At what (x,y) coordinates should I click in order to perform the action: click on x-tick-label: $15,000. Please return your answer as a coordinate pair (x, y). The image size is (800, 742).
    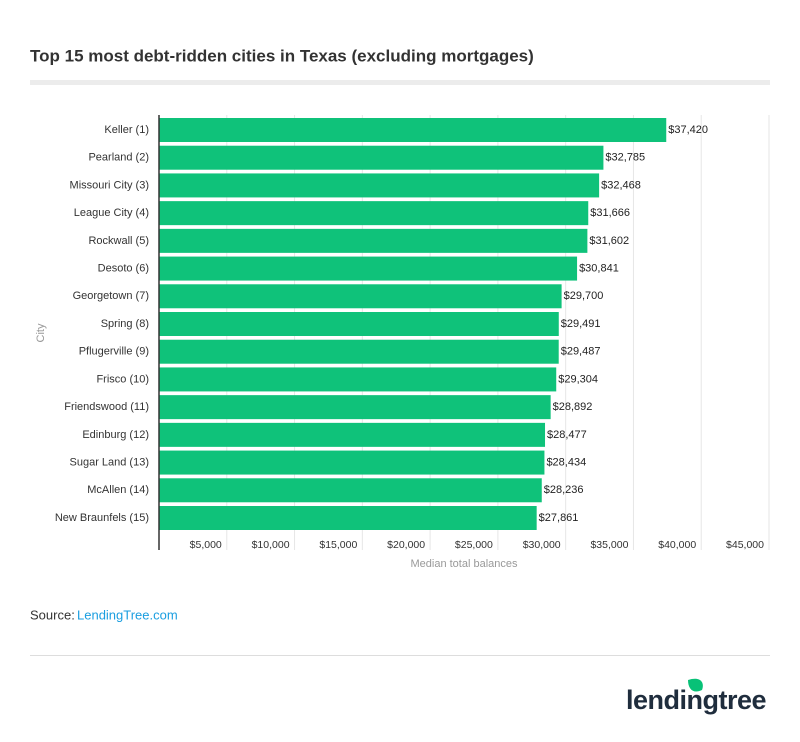
    Looking at the image, I should click on (338, 545).